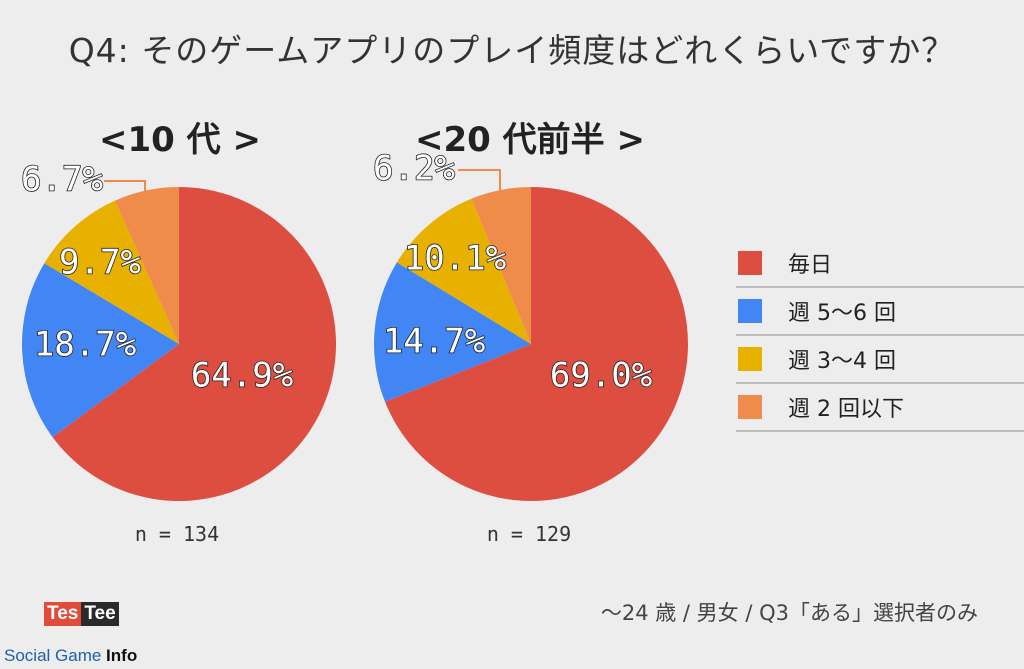 Image resolution: width=1024 pixels, height=669 pixels. Describe the element at coordinates (180, 140) in the screenshot. I see `chart-title-teens: <10 代 >` at that location.